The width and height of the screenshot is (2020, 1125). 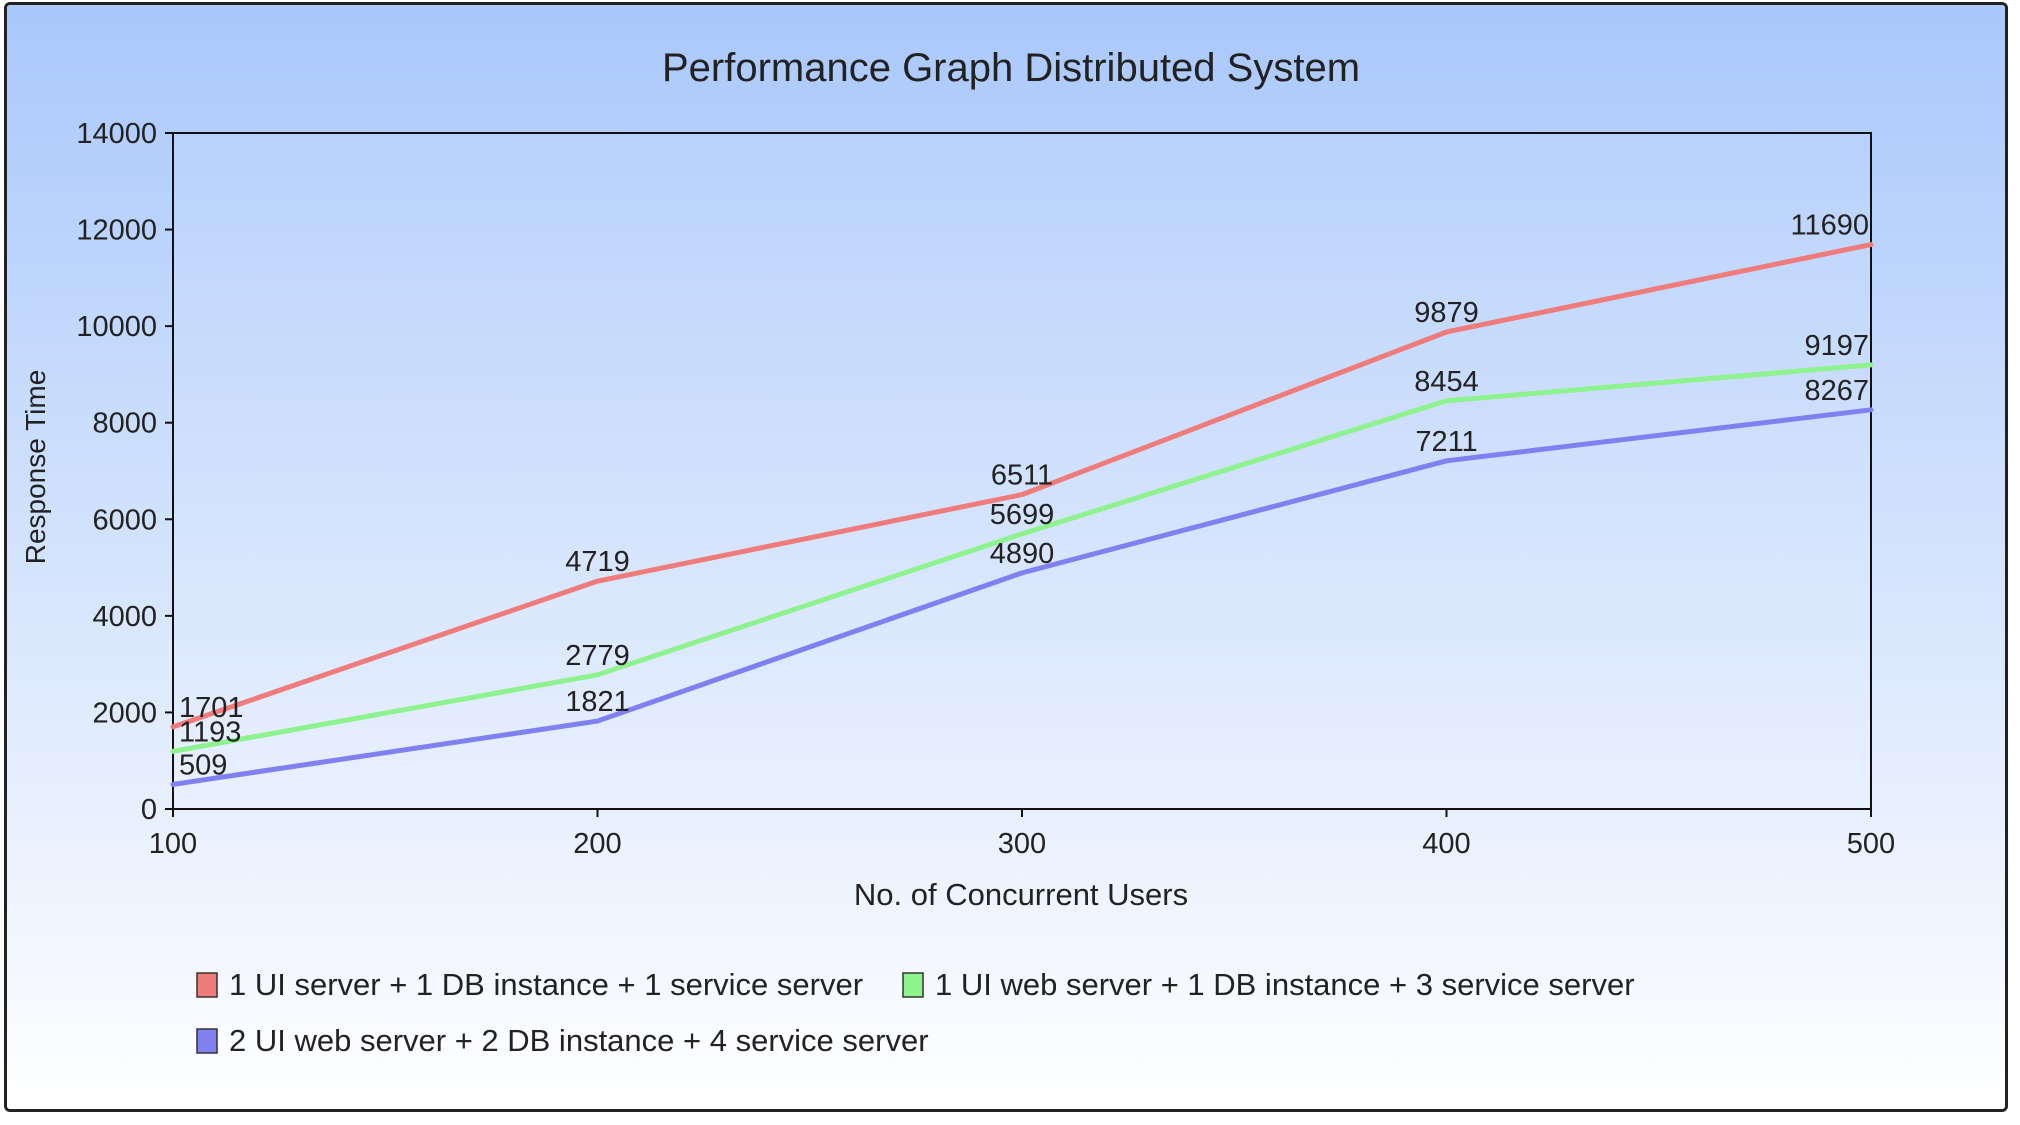 What do you see at coordinates (1021, 894) in the screenshot?
I see `x-axis-label: No. of Concurrent Users` at bounding box center [1021, 894].